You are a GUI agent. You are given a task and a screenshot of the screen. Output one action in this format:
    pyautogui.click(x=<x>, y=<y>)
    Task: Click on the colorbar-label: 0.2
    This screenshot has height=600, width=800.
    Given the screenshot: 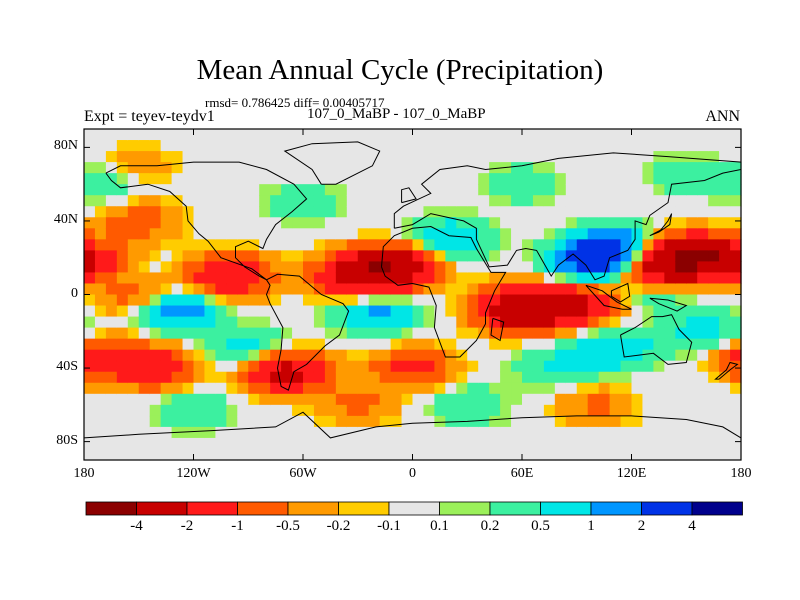 What is the action you would take?
    pyautogui.click(x=490, y=526)
    